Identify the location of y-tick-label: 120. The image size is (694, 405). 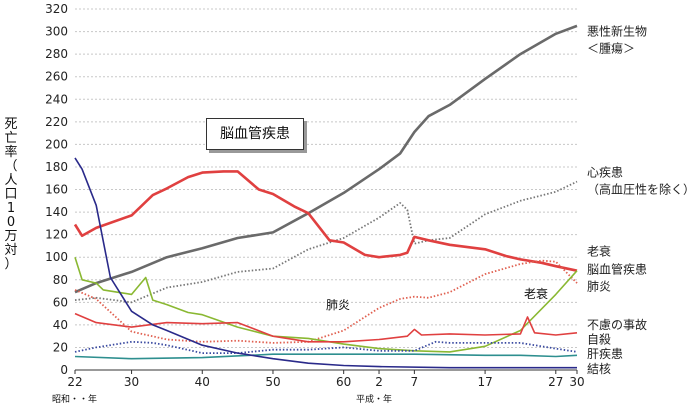
(56, 235).